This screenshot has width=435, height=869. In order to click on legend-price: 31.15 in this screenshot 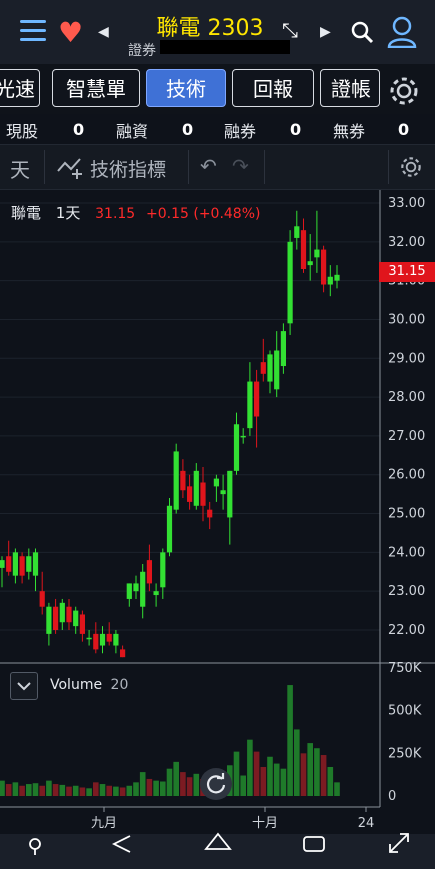, I will do `click(115, 214)`.